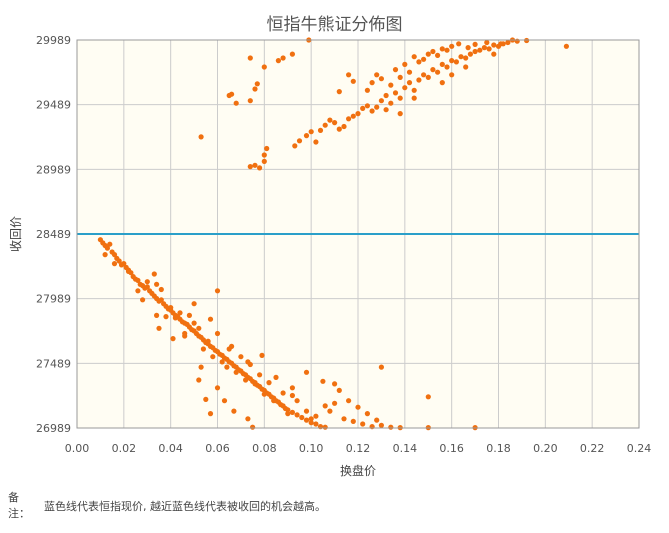  What do you see at coordinates (264, 448) in the screenshot?
I see `x-tick-label: 0.08` at bounding box center [264, 448].